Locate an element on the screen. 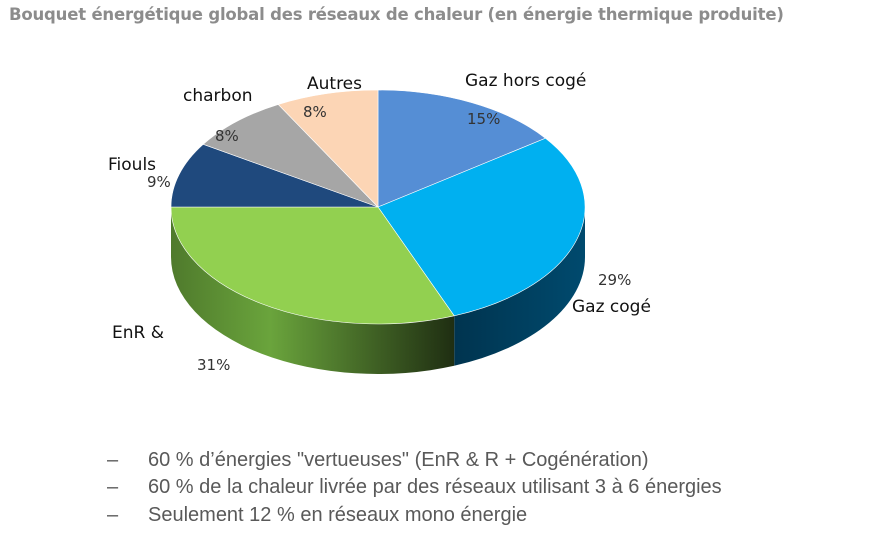 This screenshot has width=883, height=537. pie-sides is located at coordinates (378, 290).